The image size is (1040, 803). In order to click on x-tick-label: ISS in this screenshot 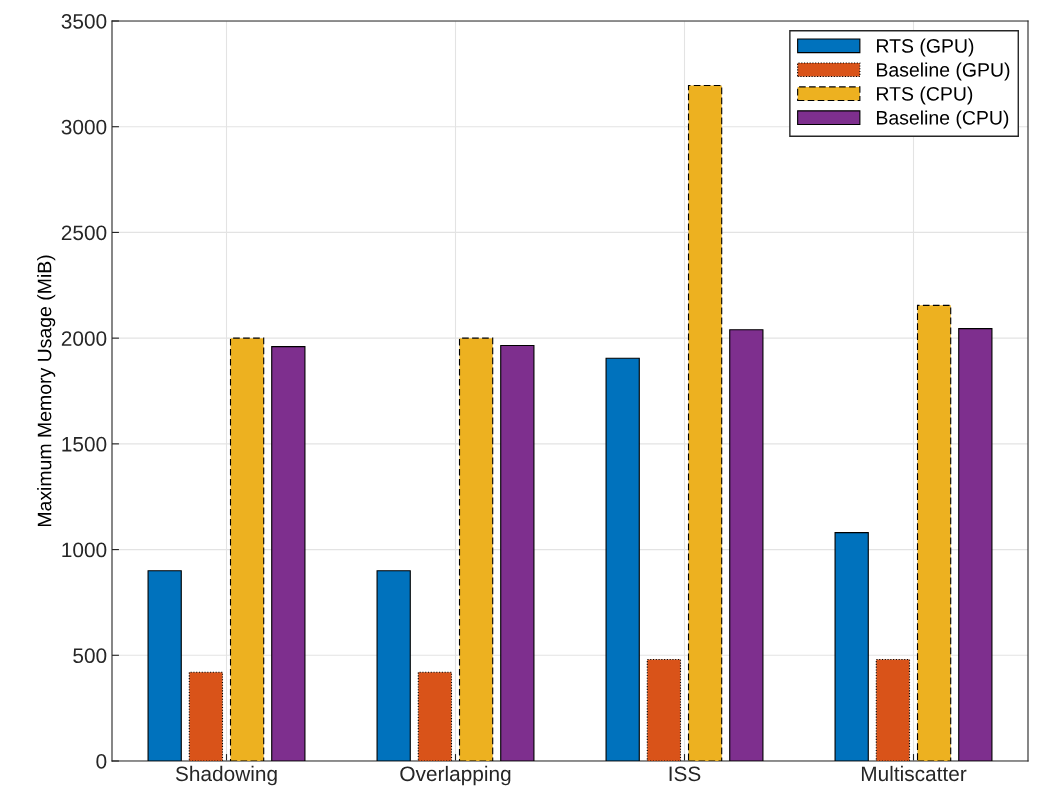, I will do `click(685, 774)`.